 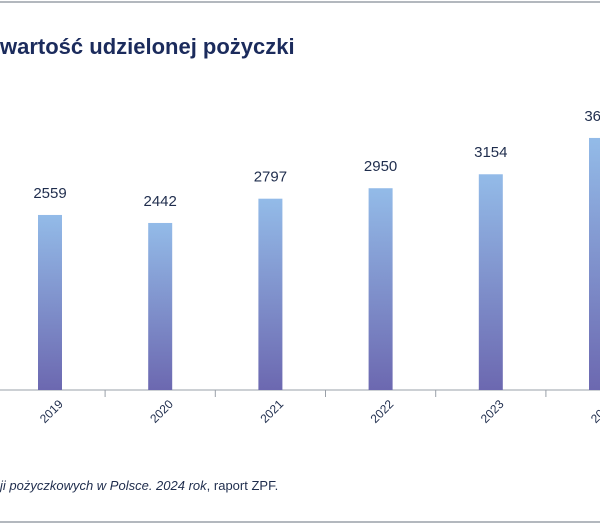 What do you see at coordinates (160, 201) in the screenshot?
I see `value-label: 2442` at bounding box center [160, 201].